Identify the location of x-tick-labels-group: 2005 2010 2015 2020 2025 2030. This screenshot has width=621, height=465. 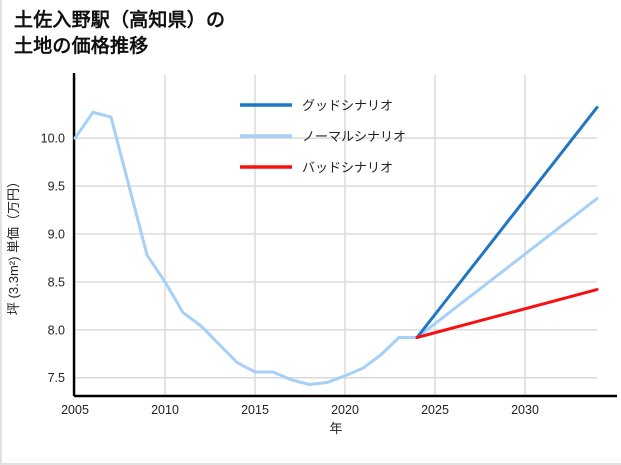
(300, 410).